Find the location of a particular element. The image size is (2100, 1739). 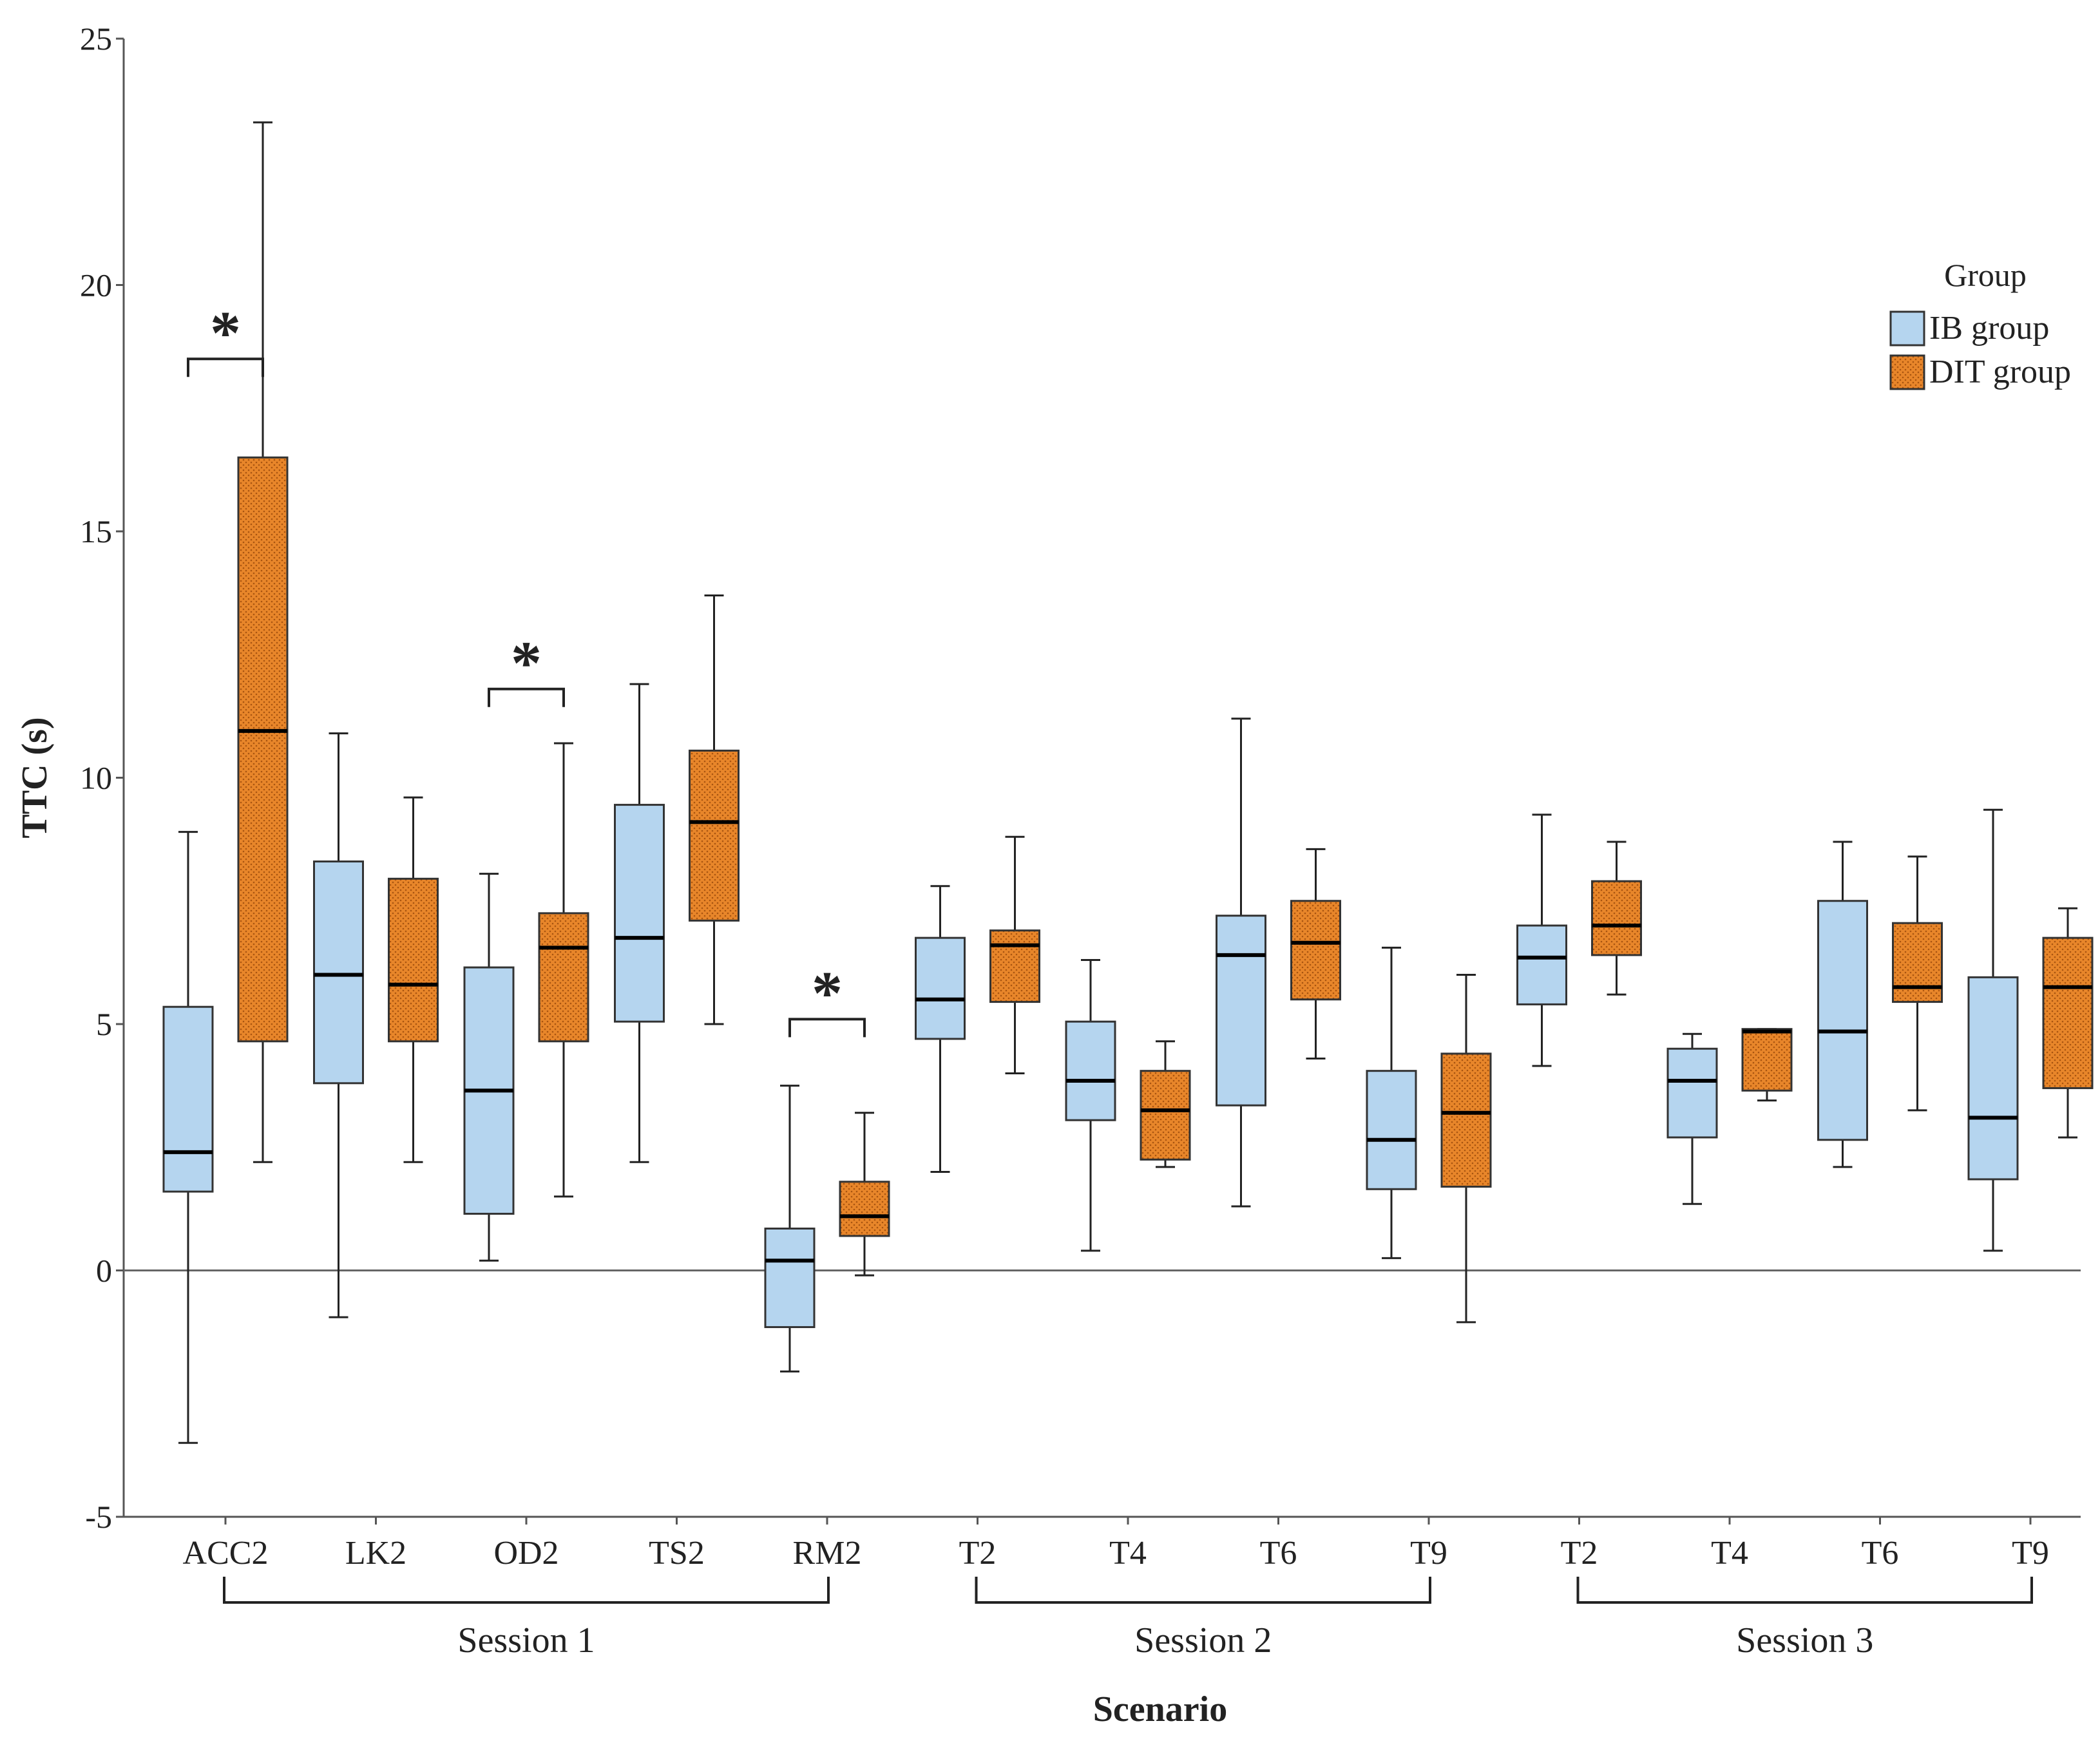

session-label: Session 2 is located at coordinates (1203, 1640).